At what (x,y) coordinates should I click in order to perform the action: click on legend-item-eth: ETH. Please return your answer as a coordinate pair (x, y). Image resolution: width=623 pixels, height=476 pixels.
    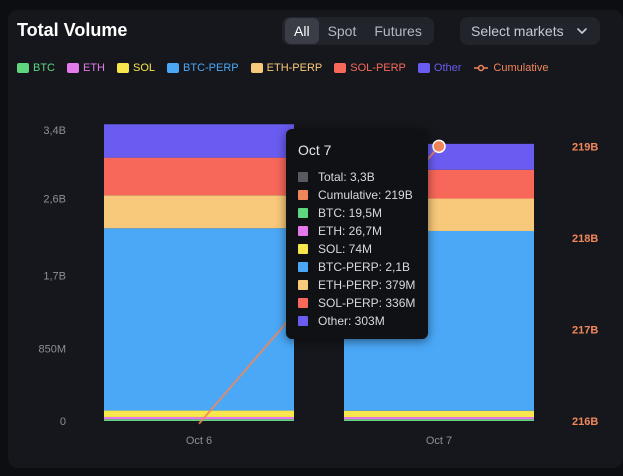
    Looking at the image, I should click on (86, 68).